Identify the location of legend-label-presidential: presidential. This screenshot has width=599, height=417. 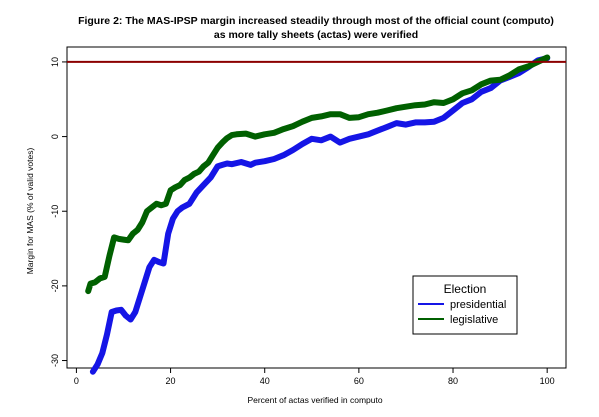
(478, 305).